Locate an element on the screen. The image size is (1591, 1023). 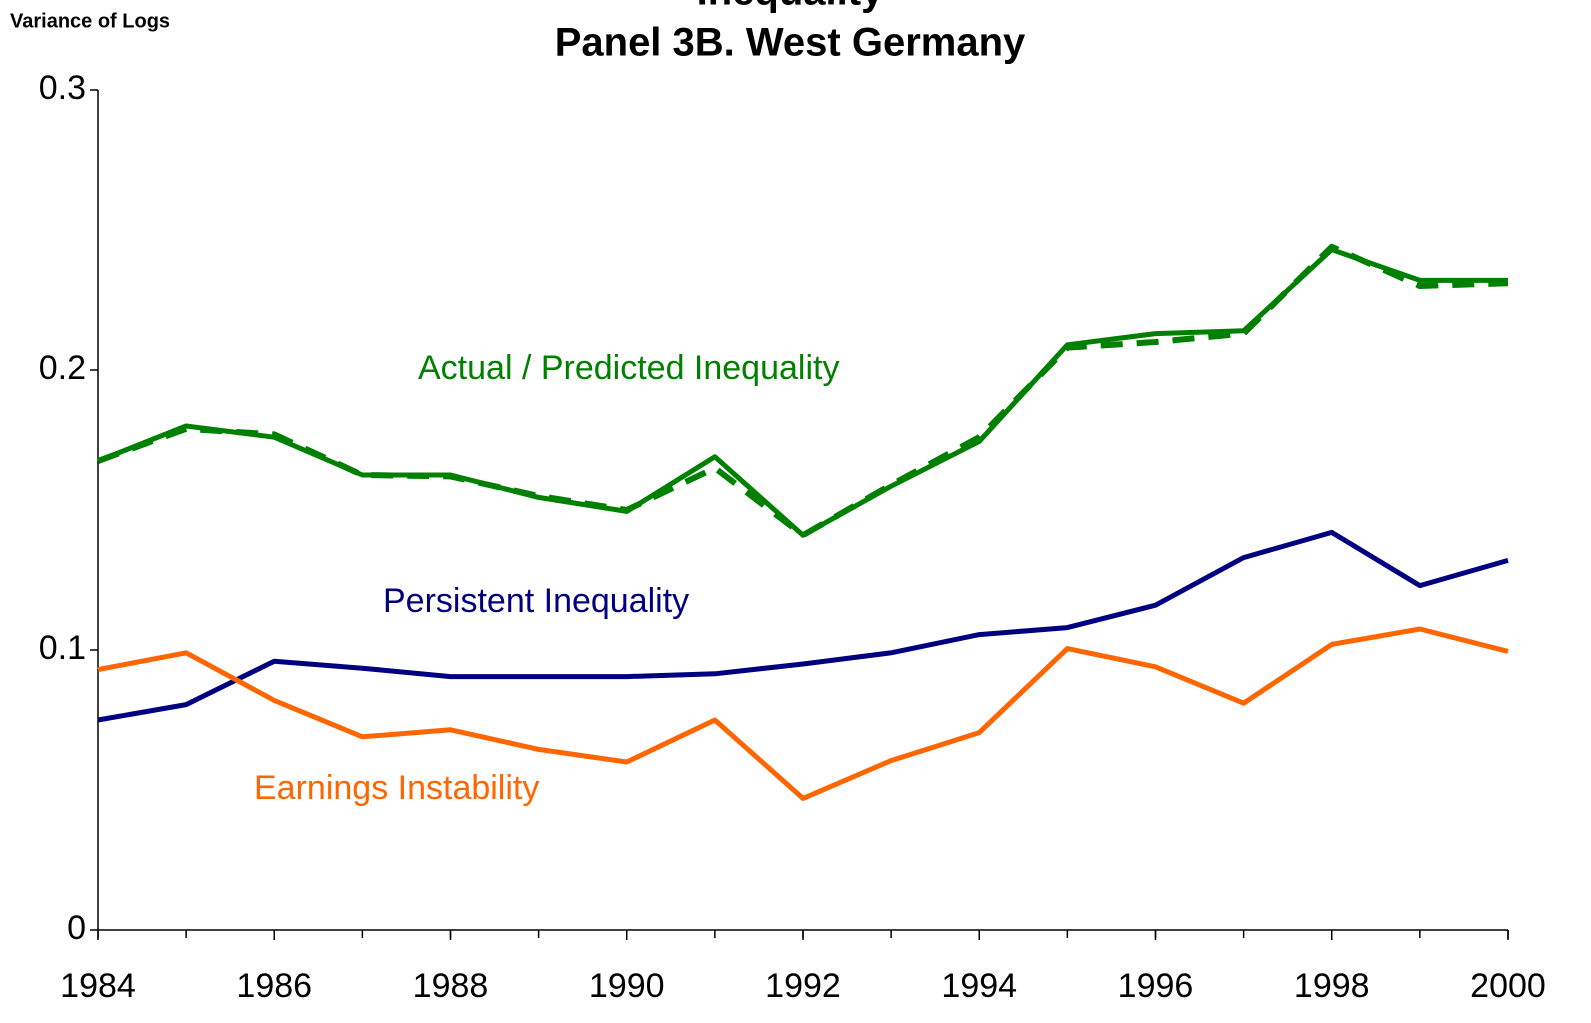
annotation: Earnings Instability is located at coordinates (396, 788).